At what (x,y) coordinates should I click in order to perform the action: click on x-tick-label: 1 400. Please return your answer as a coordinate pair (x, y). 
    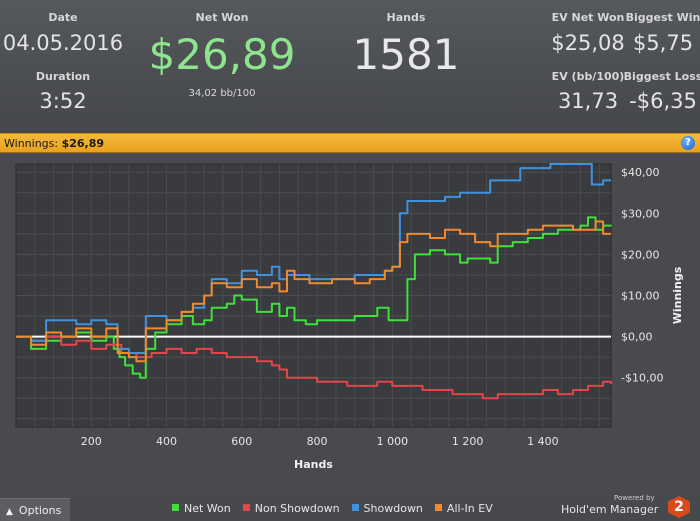
    Looking at the image, I should click on (543, 441).